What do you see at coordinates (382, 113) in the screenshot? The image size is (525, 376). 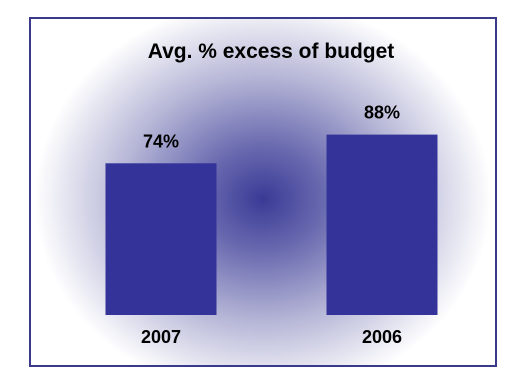 I see `data-label-2006: 88%` at bounding box center [382, 113].